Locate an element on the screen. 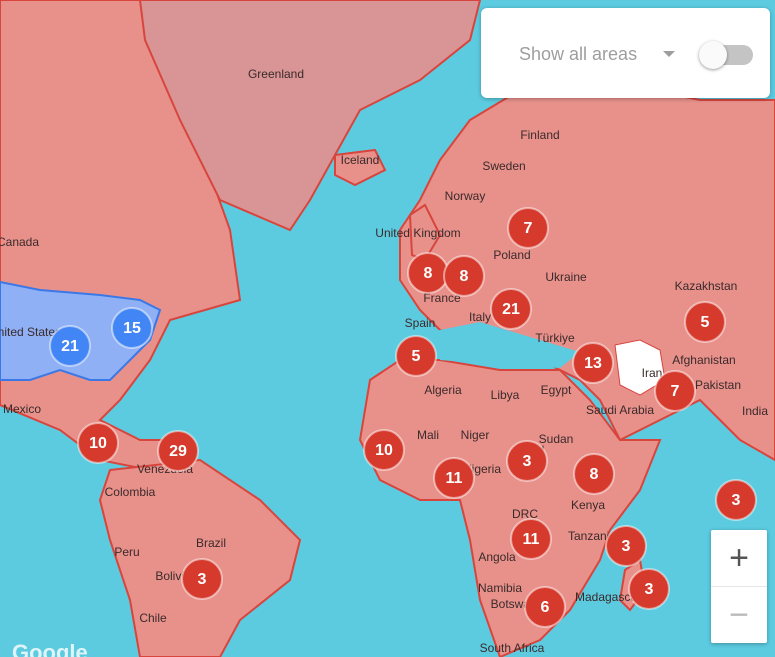 The width and height of the screenshot is (775, 657). place-label: Peru is located at coordinates (126, 552).